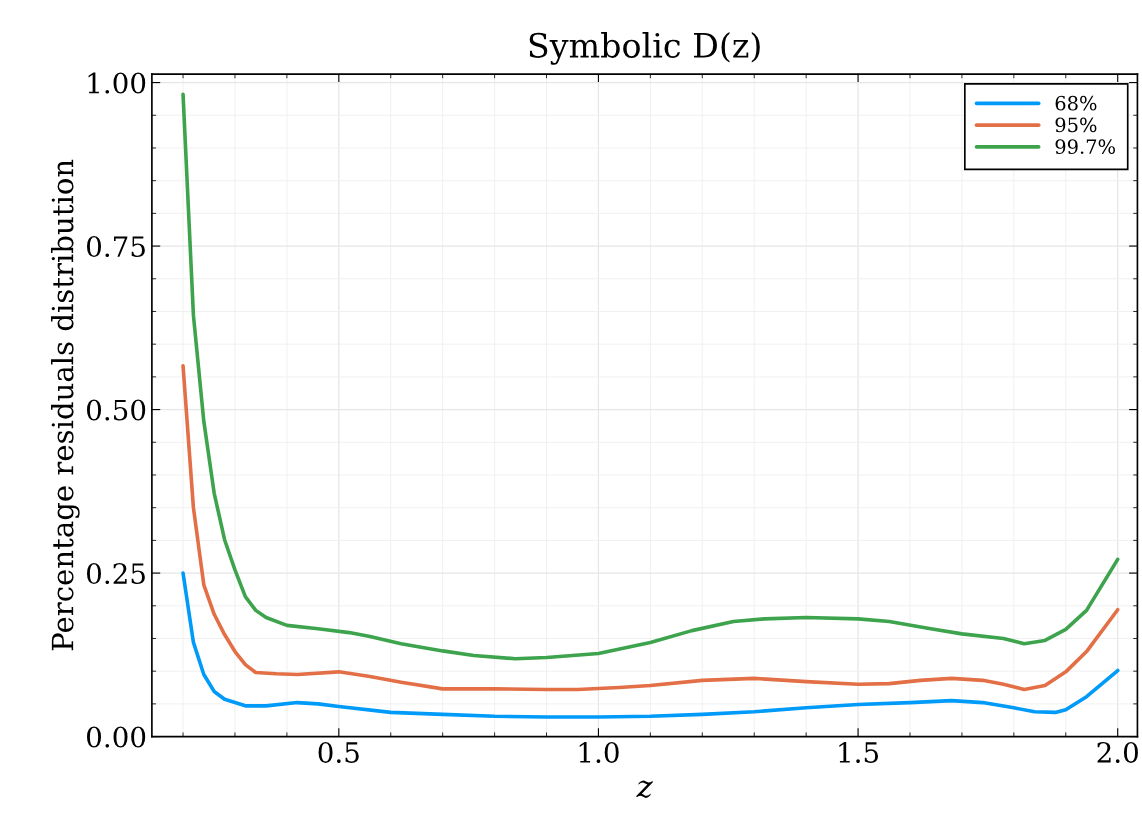  Describe the element at coordinates (644, 48) in the screenshot. I see `chart-title: Symbolic D(z)` at that location.